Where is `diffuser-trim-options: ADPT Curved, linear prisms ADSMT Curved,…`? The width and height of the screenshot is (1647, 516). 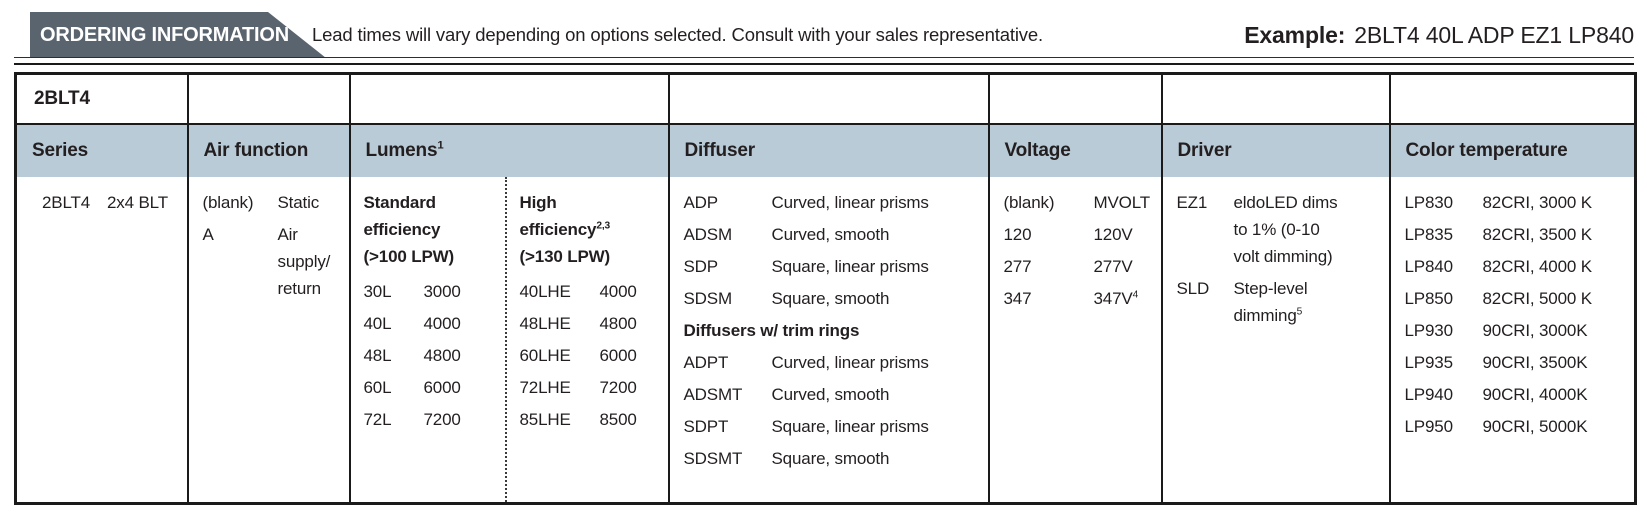 diffuser-trim-options: ADPT Curved, linear prisms ADSMT Curved,… is located at coordinates (832, 410).